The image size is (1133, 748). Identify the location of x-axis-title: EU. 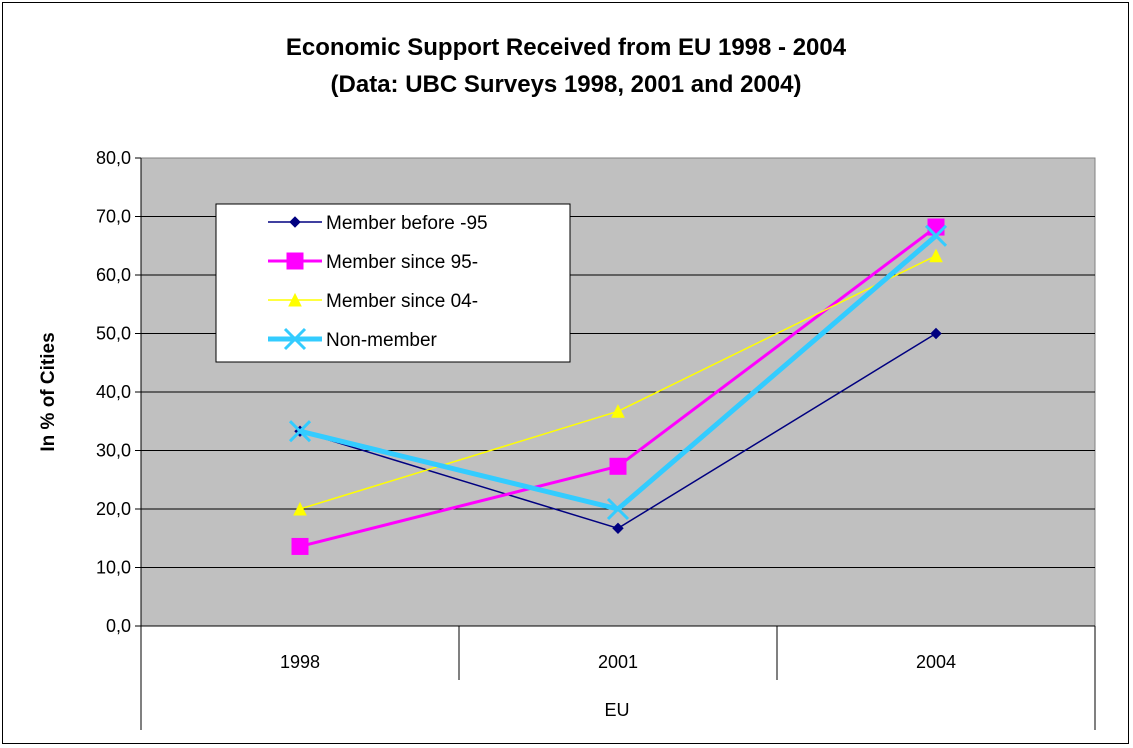
(616, 710).